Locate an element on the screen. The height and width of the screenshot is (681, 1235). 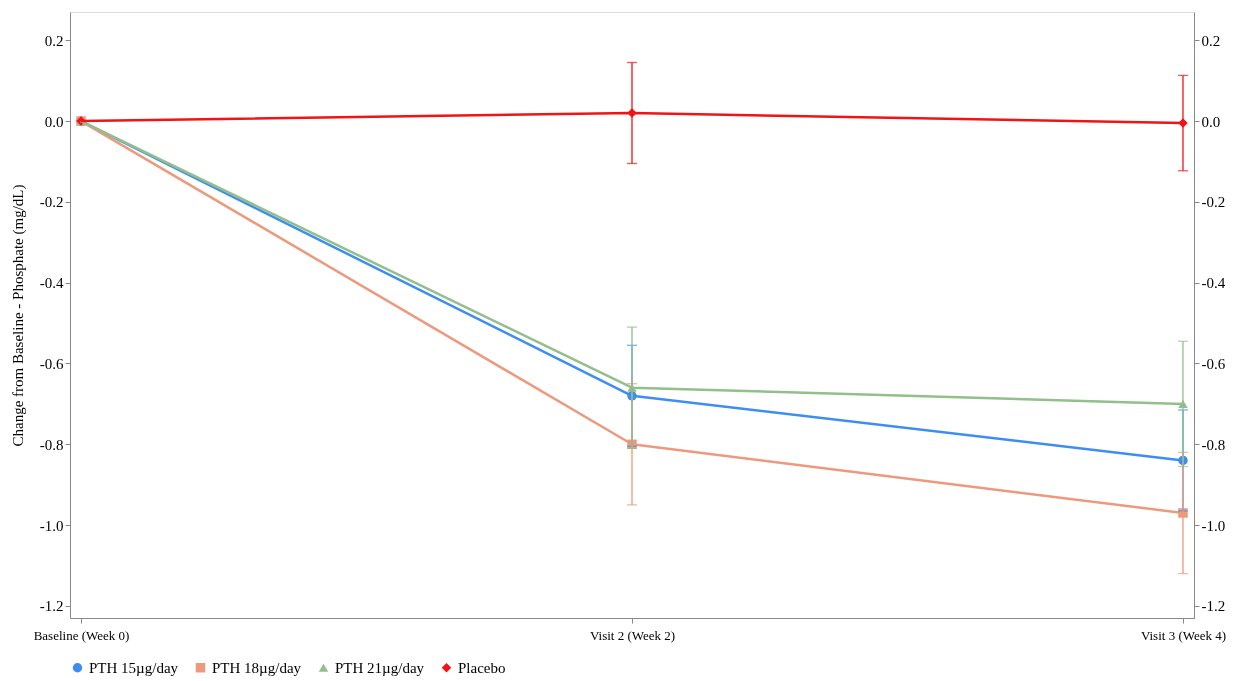
legend-label: PTH 15µg/day is located at coordinates (134, 667).